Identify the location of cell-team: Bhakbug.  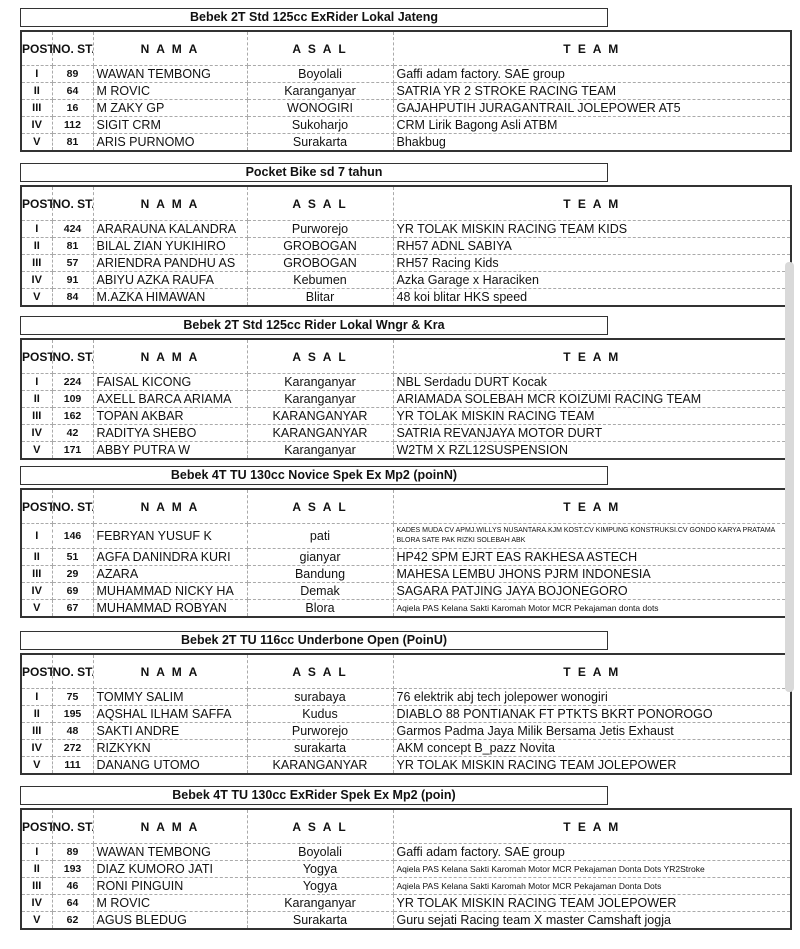
(592, 142).